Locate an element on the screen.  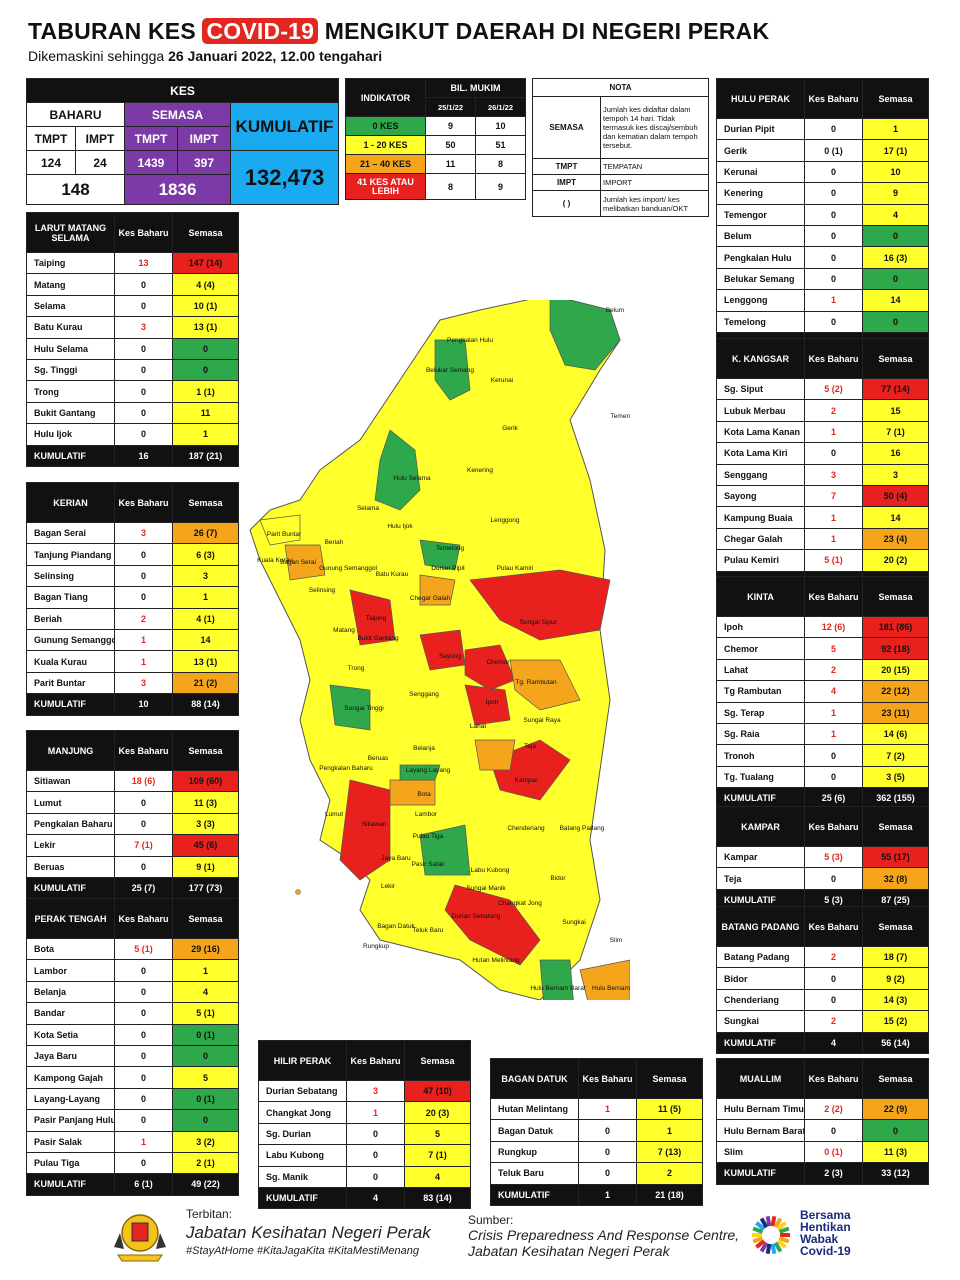
map-label: Sungai Tinggi is located at coordinates (363, 708).